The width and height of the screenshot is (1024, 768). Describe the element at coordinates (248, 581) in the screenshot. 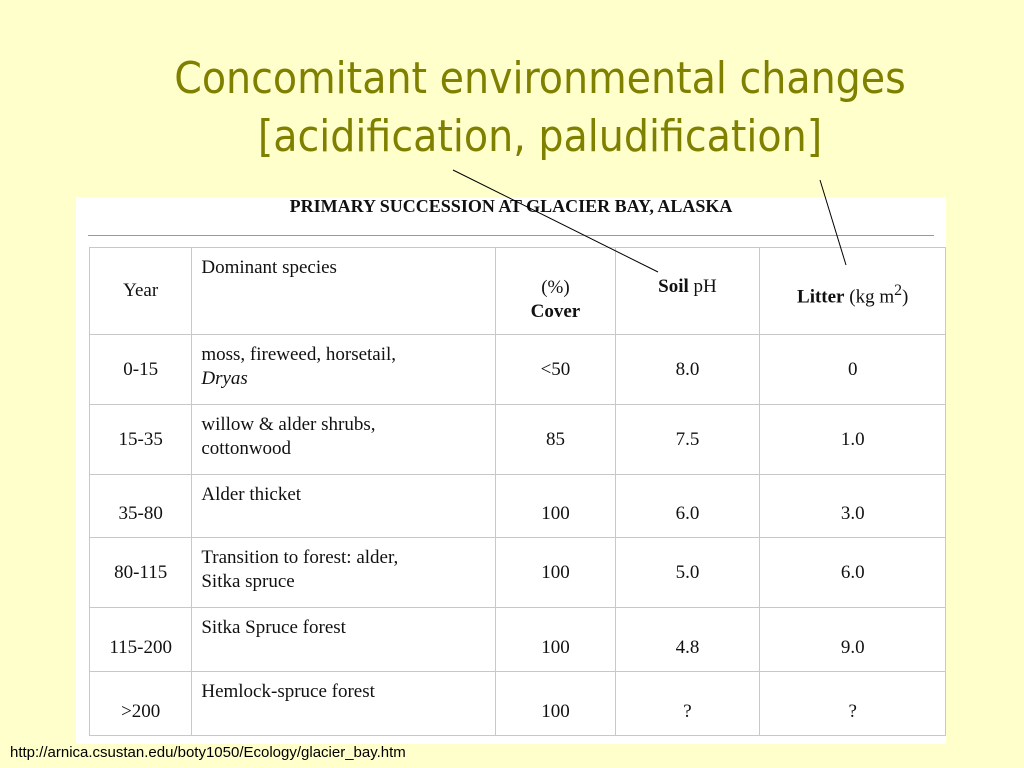

I see `species-text-line-2: Sitka spruce` at that location.